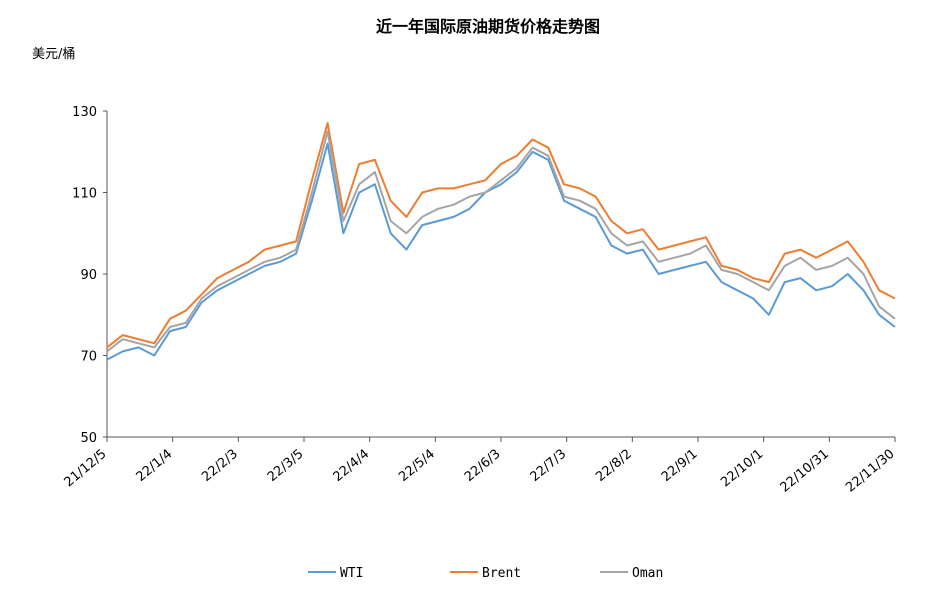 This screenshot has width=937, height=601. Describe the element at coordinates (742, 469) in the screenshot. I see `x-tick-label: 22/10/1` at that location.